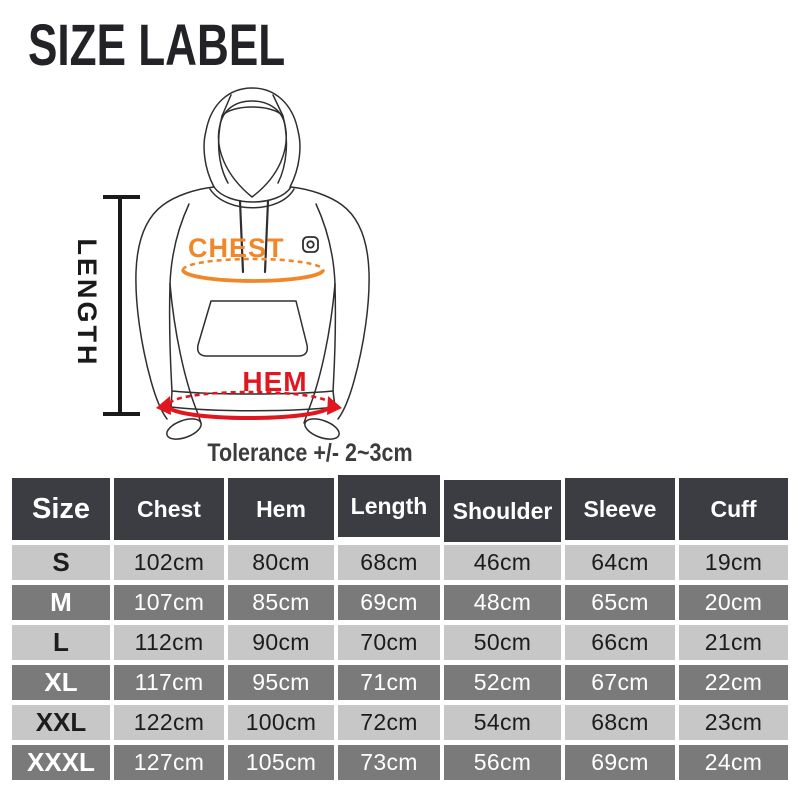 The image size is (800, 800). What do you see at coordinates (281, 509) in the screenshot?
I see `header-cell-hem: Hem` at bounding box center [281, 509].